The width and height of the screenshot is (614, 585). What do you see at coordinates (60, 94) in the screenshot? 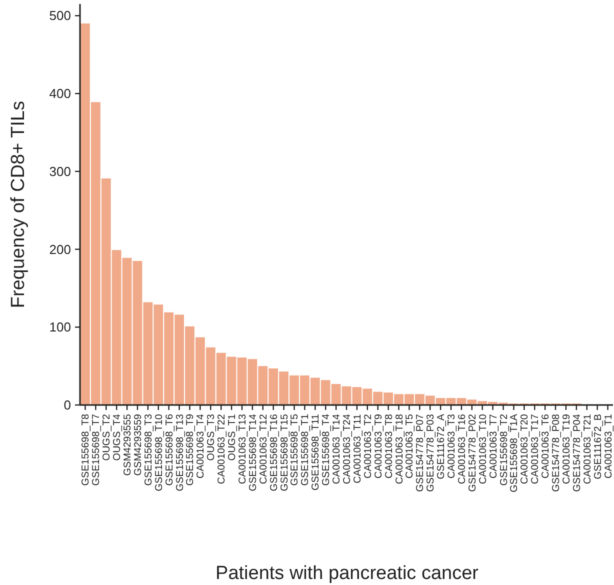
I see `y-tick-label: 400` at bounding box center [60, 94].